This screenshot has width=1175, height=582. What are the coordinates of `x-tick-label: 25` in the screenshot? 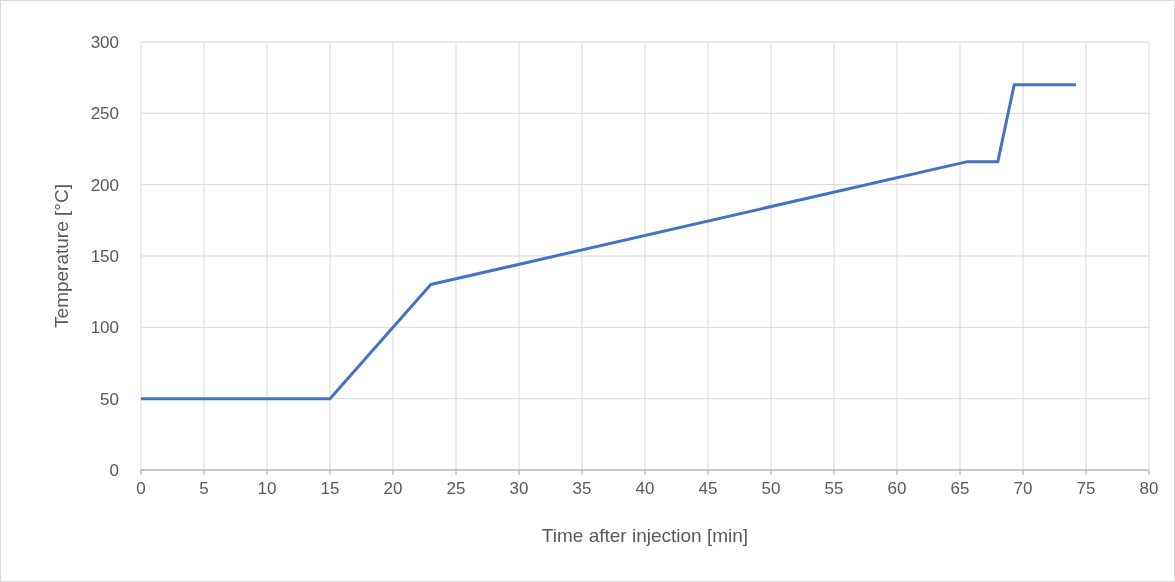 It's located at (456, 488).